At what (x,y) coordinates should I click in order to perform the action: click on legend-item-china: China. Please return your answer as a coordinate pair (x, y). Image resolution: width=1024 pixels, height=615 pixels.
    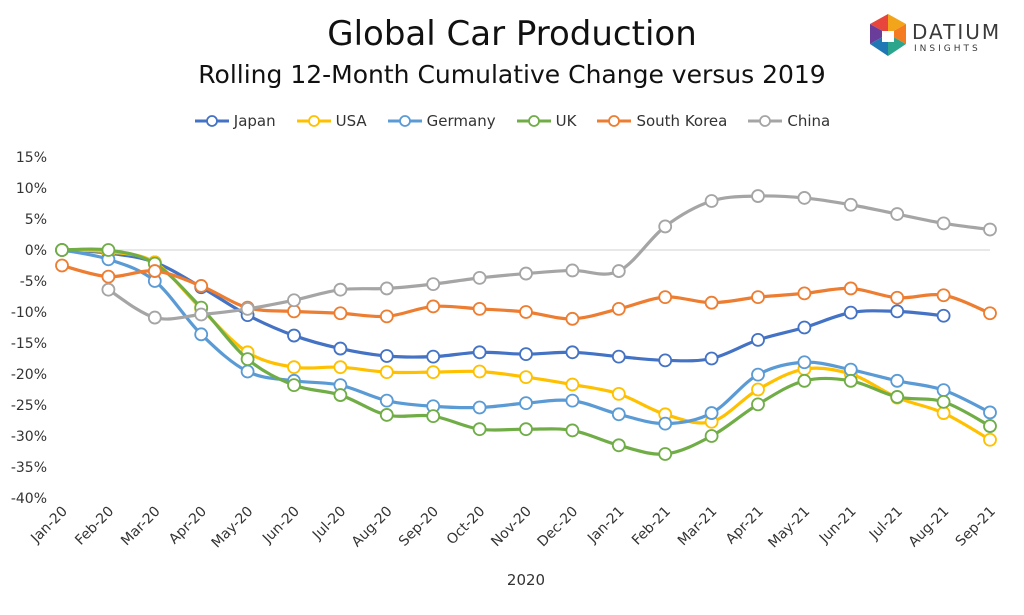
    Looking at the image, I should click on (788, 121).